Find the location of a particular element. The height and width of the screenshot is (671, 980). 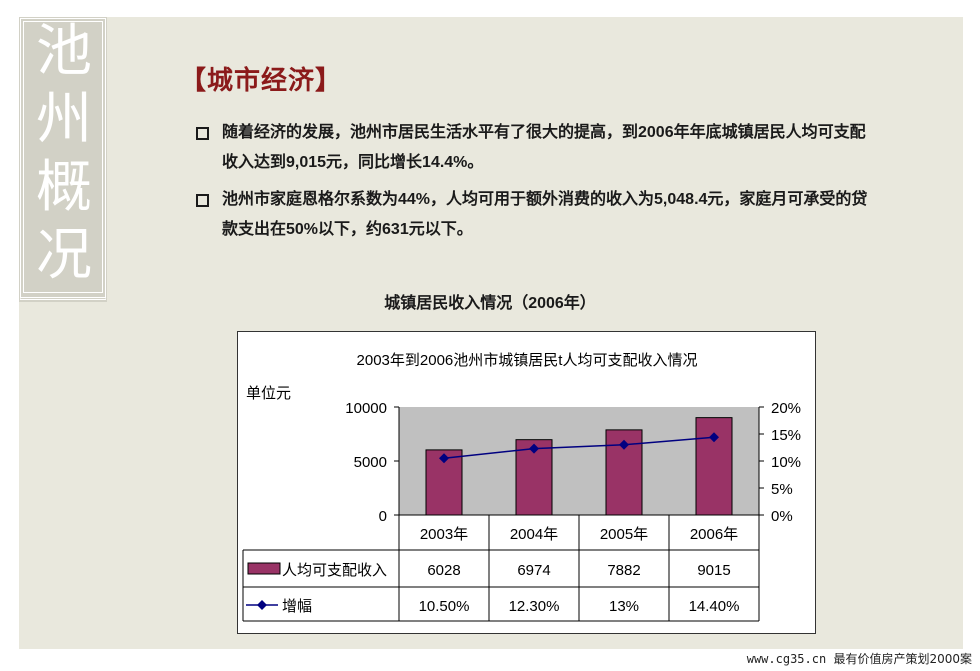

side-title-panel is located at coordinates (63, 159).